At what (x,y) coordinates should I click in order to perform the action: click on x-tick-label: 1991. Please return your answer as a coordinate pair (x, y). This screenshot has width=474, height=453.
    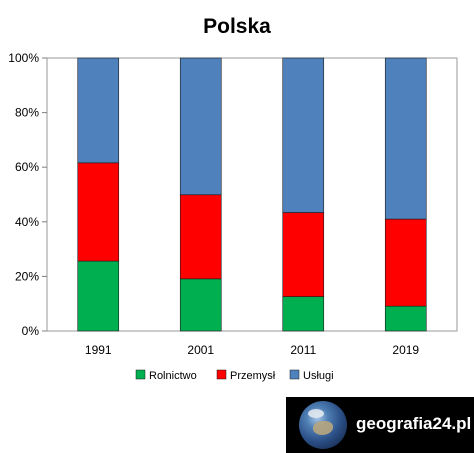
    Looking at the image, I should click on (98, 350).